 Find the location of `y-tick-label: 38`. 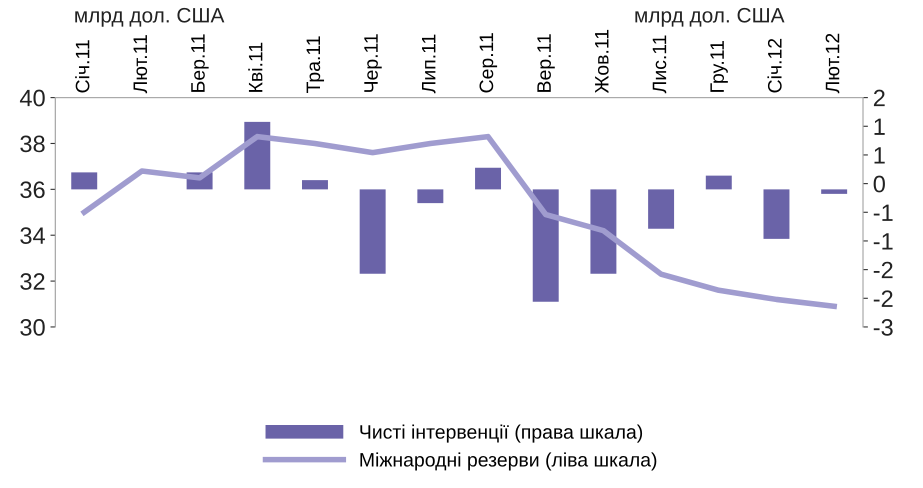

y-tick-label: 38 is located at coordinates (32, 144).